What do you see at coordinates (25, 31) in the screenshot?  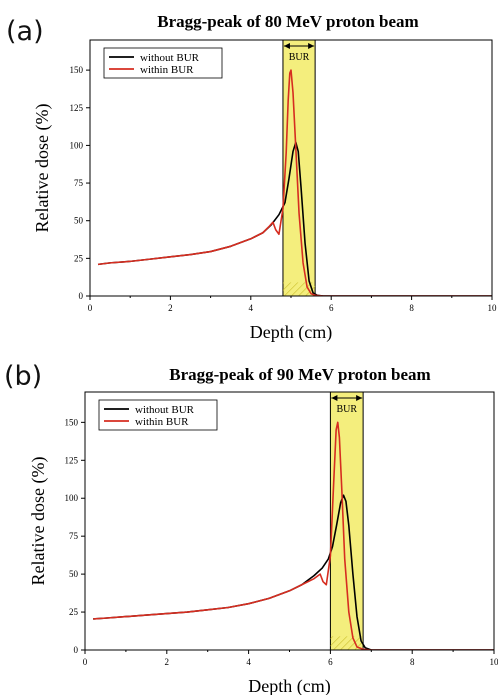 I see `panel-label: (a)` at bounding box center [25, 31].